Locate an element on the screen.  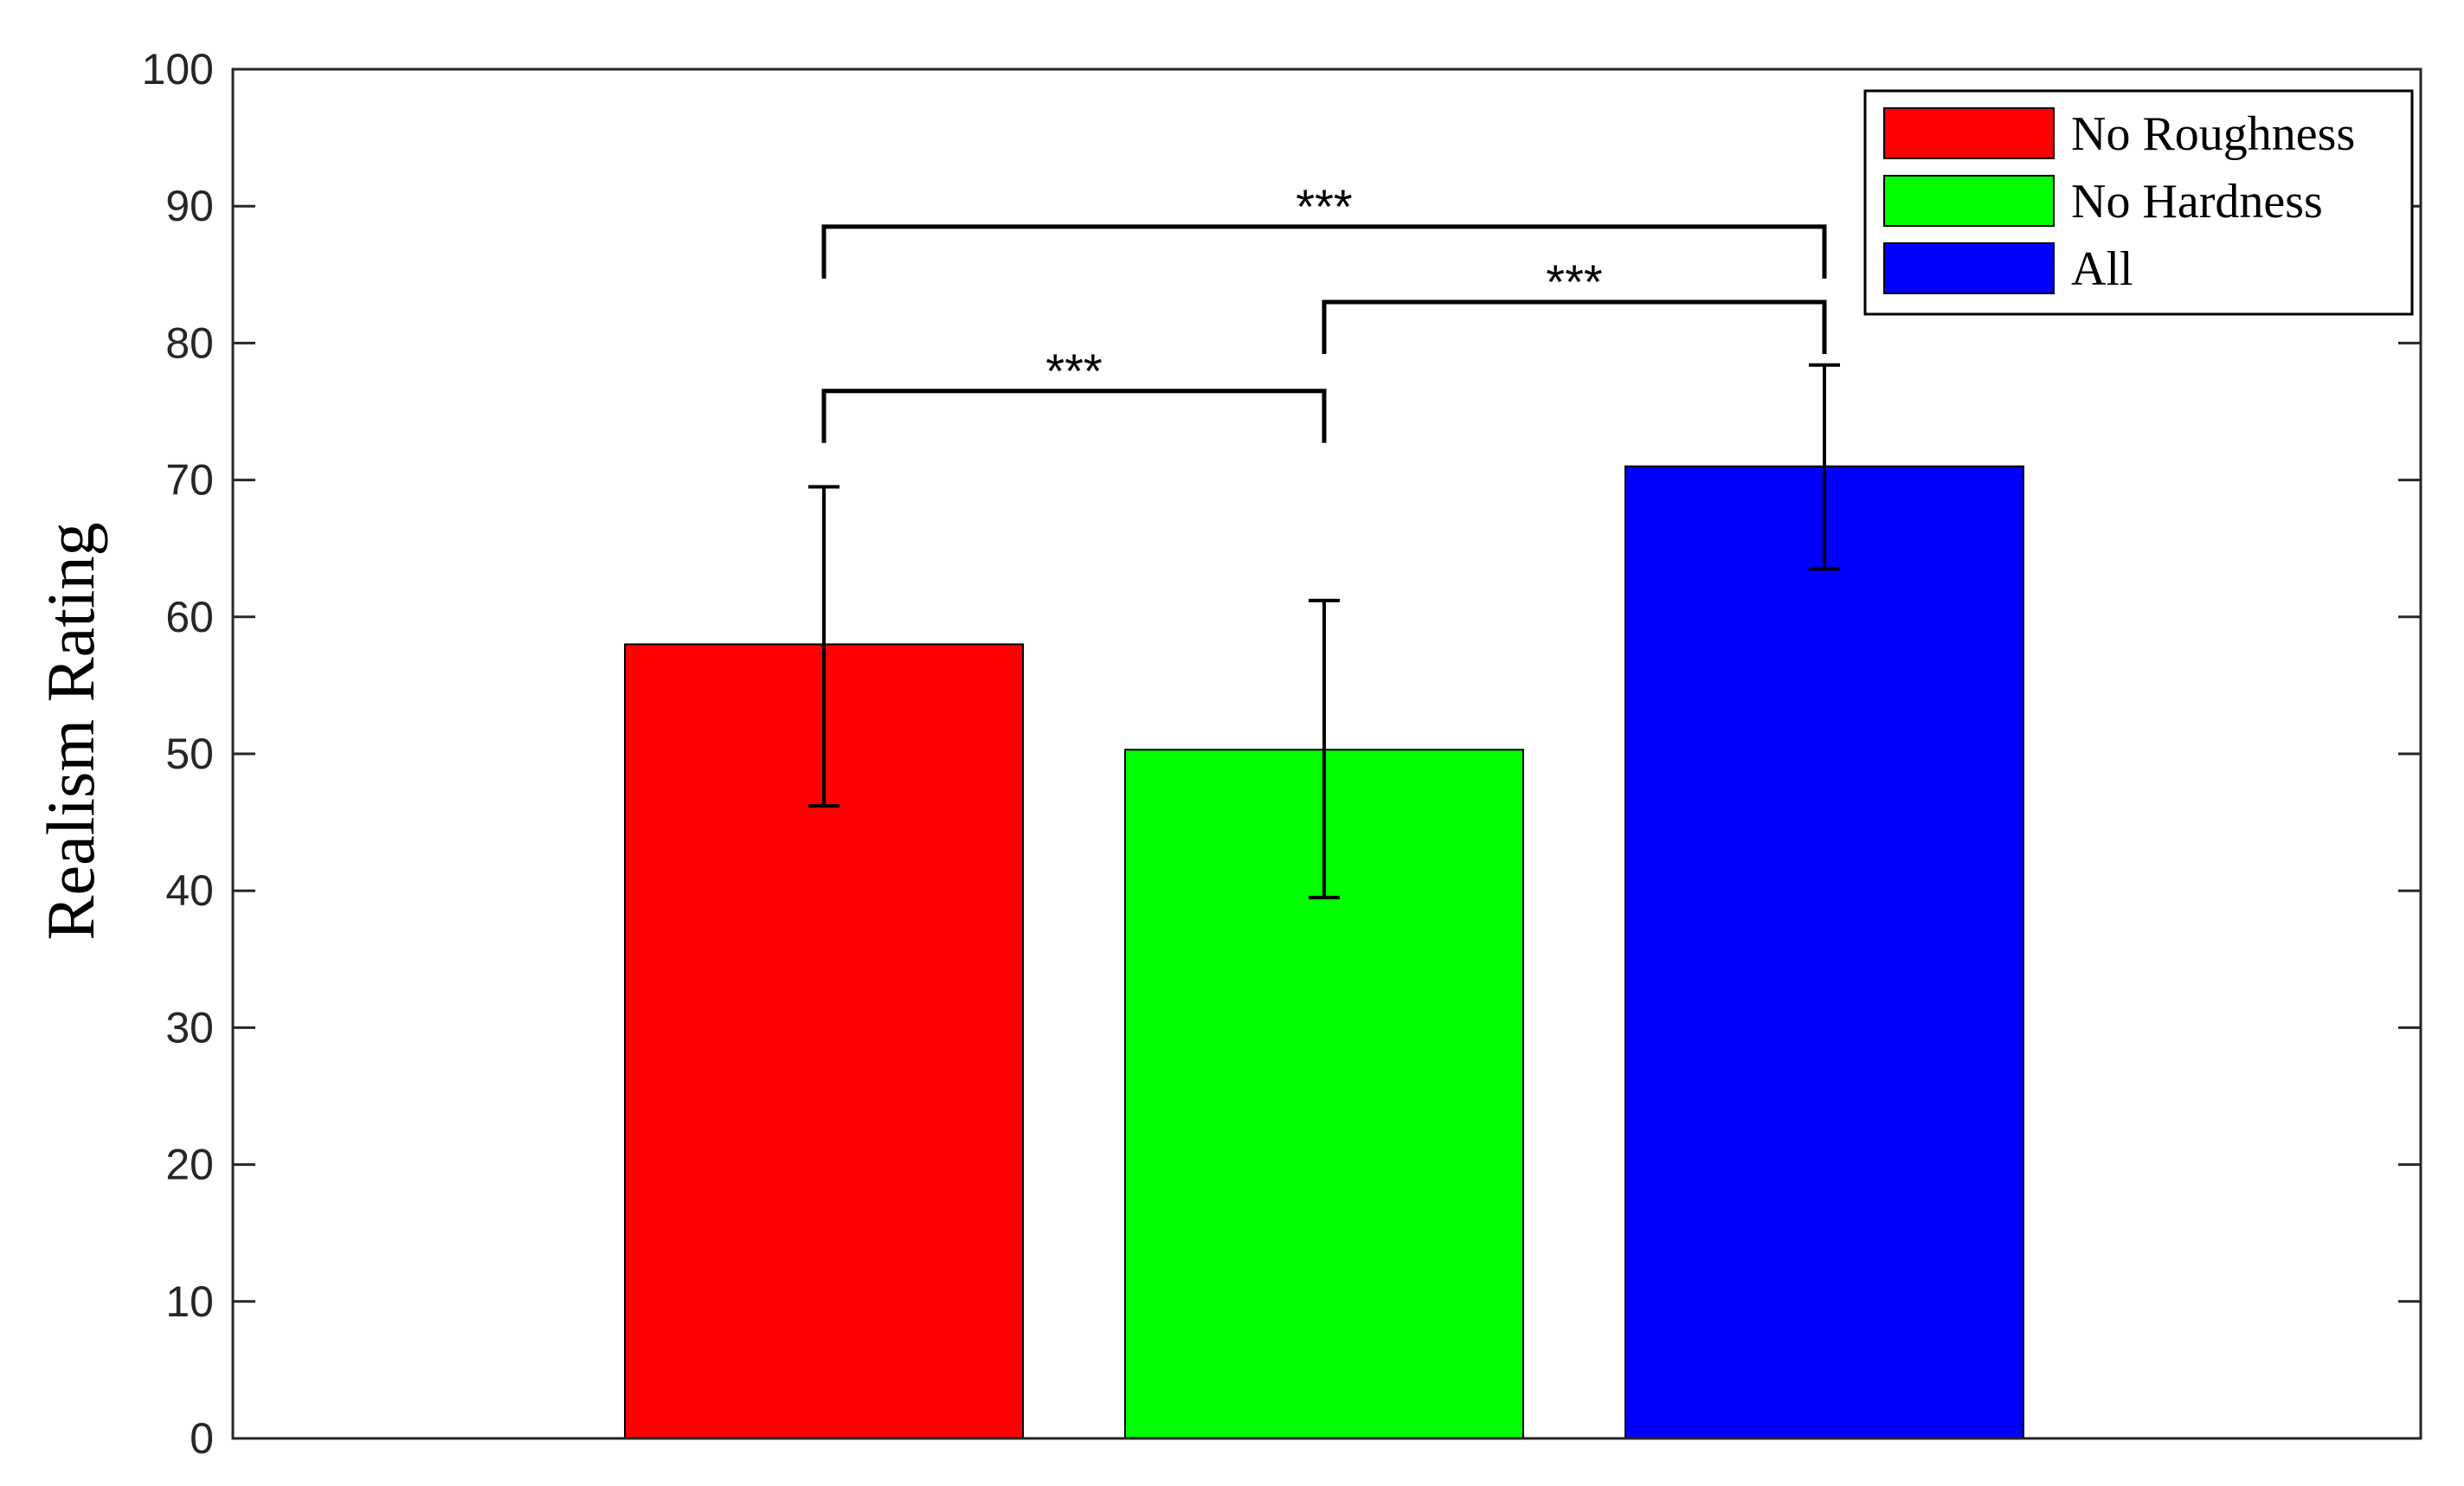
significance-layer: *** *** *** is located at coordinates (1324, 311).